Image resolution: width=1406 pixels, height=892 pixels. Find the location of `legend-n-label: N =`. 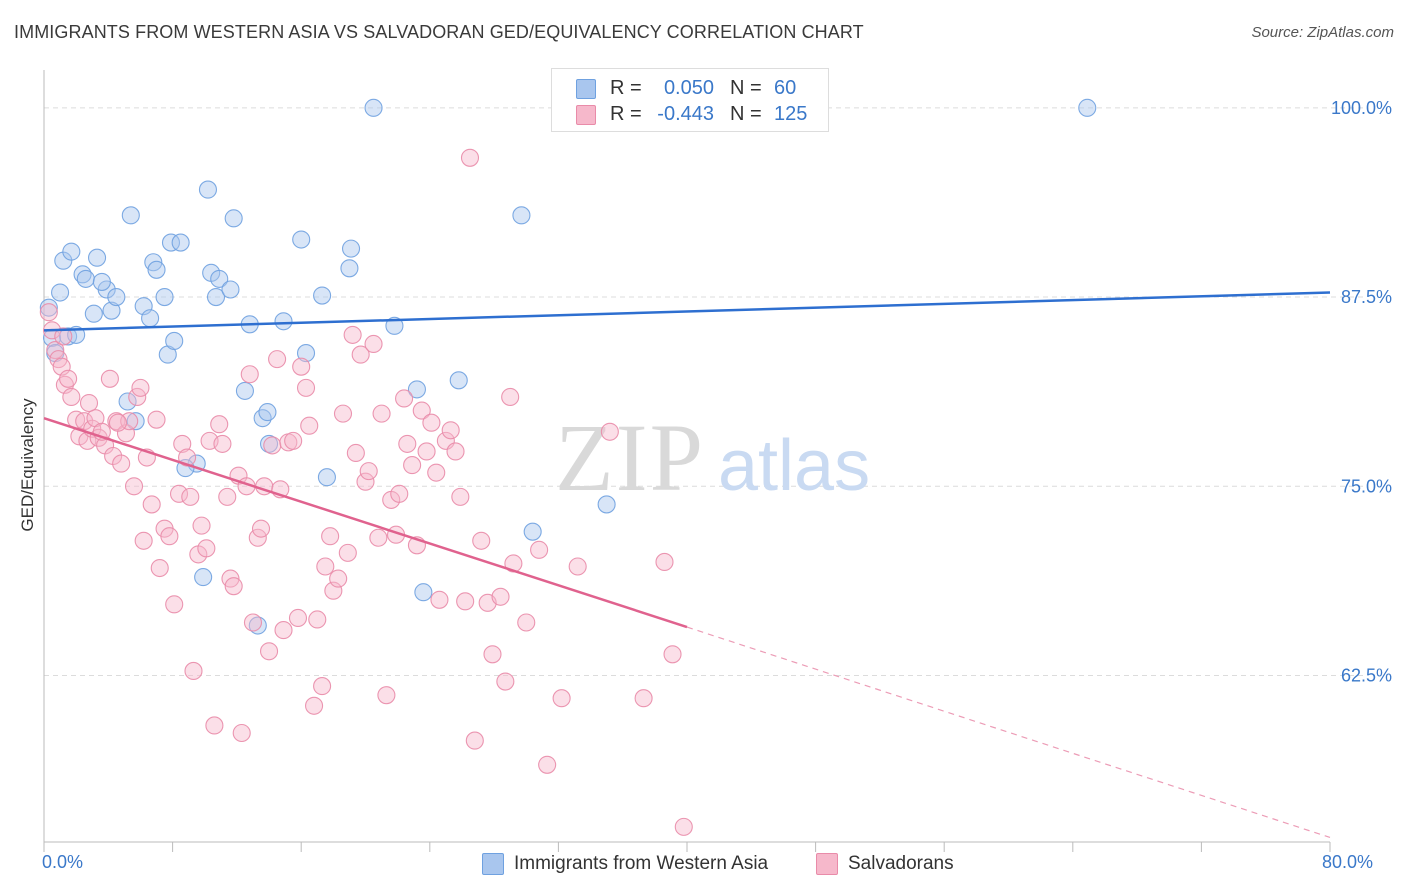

legend-n-label: N = is located at coordinates (746, 88).